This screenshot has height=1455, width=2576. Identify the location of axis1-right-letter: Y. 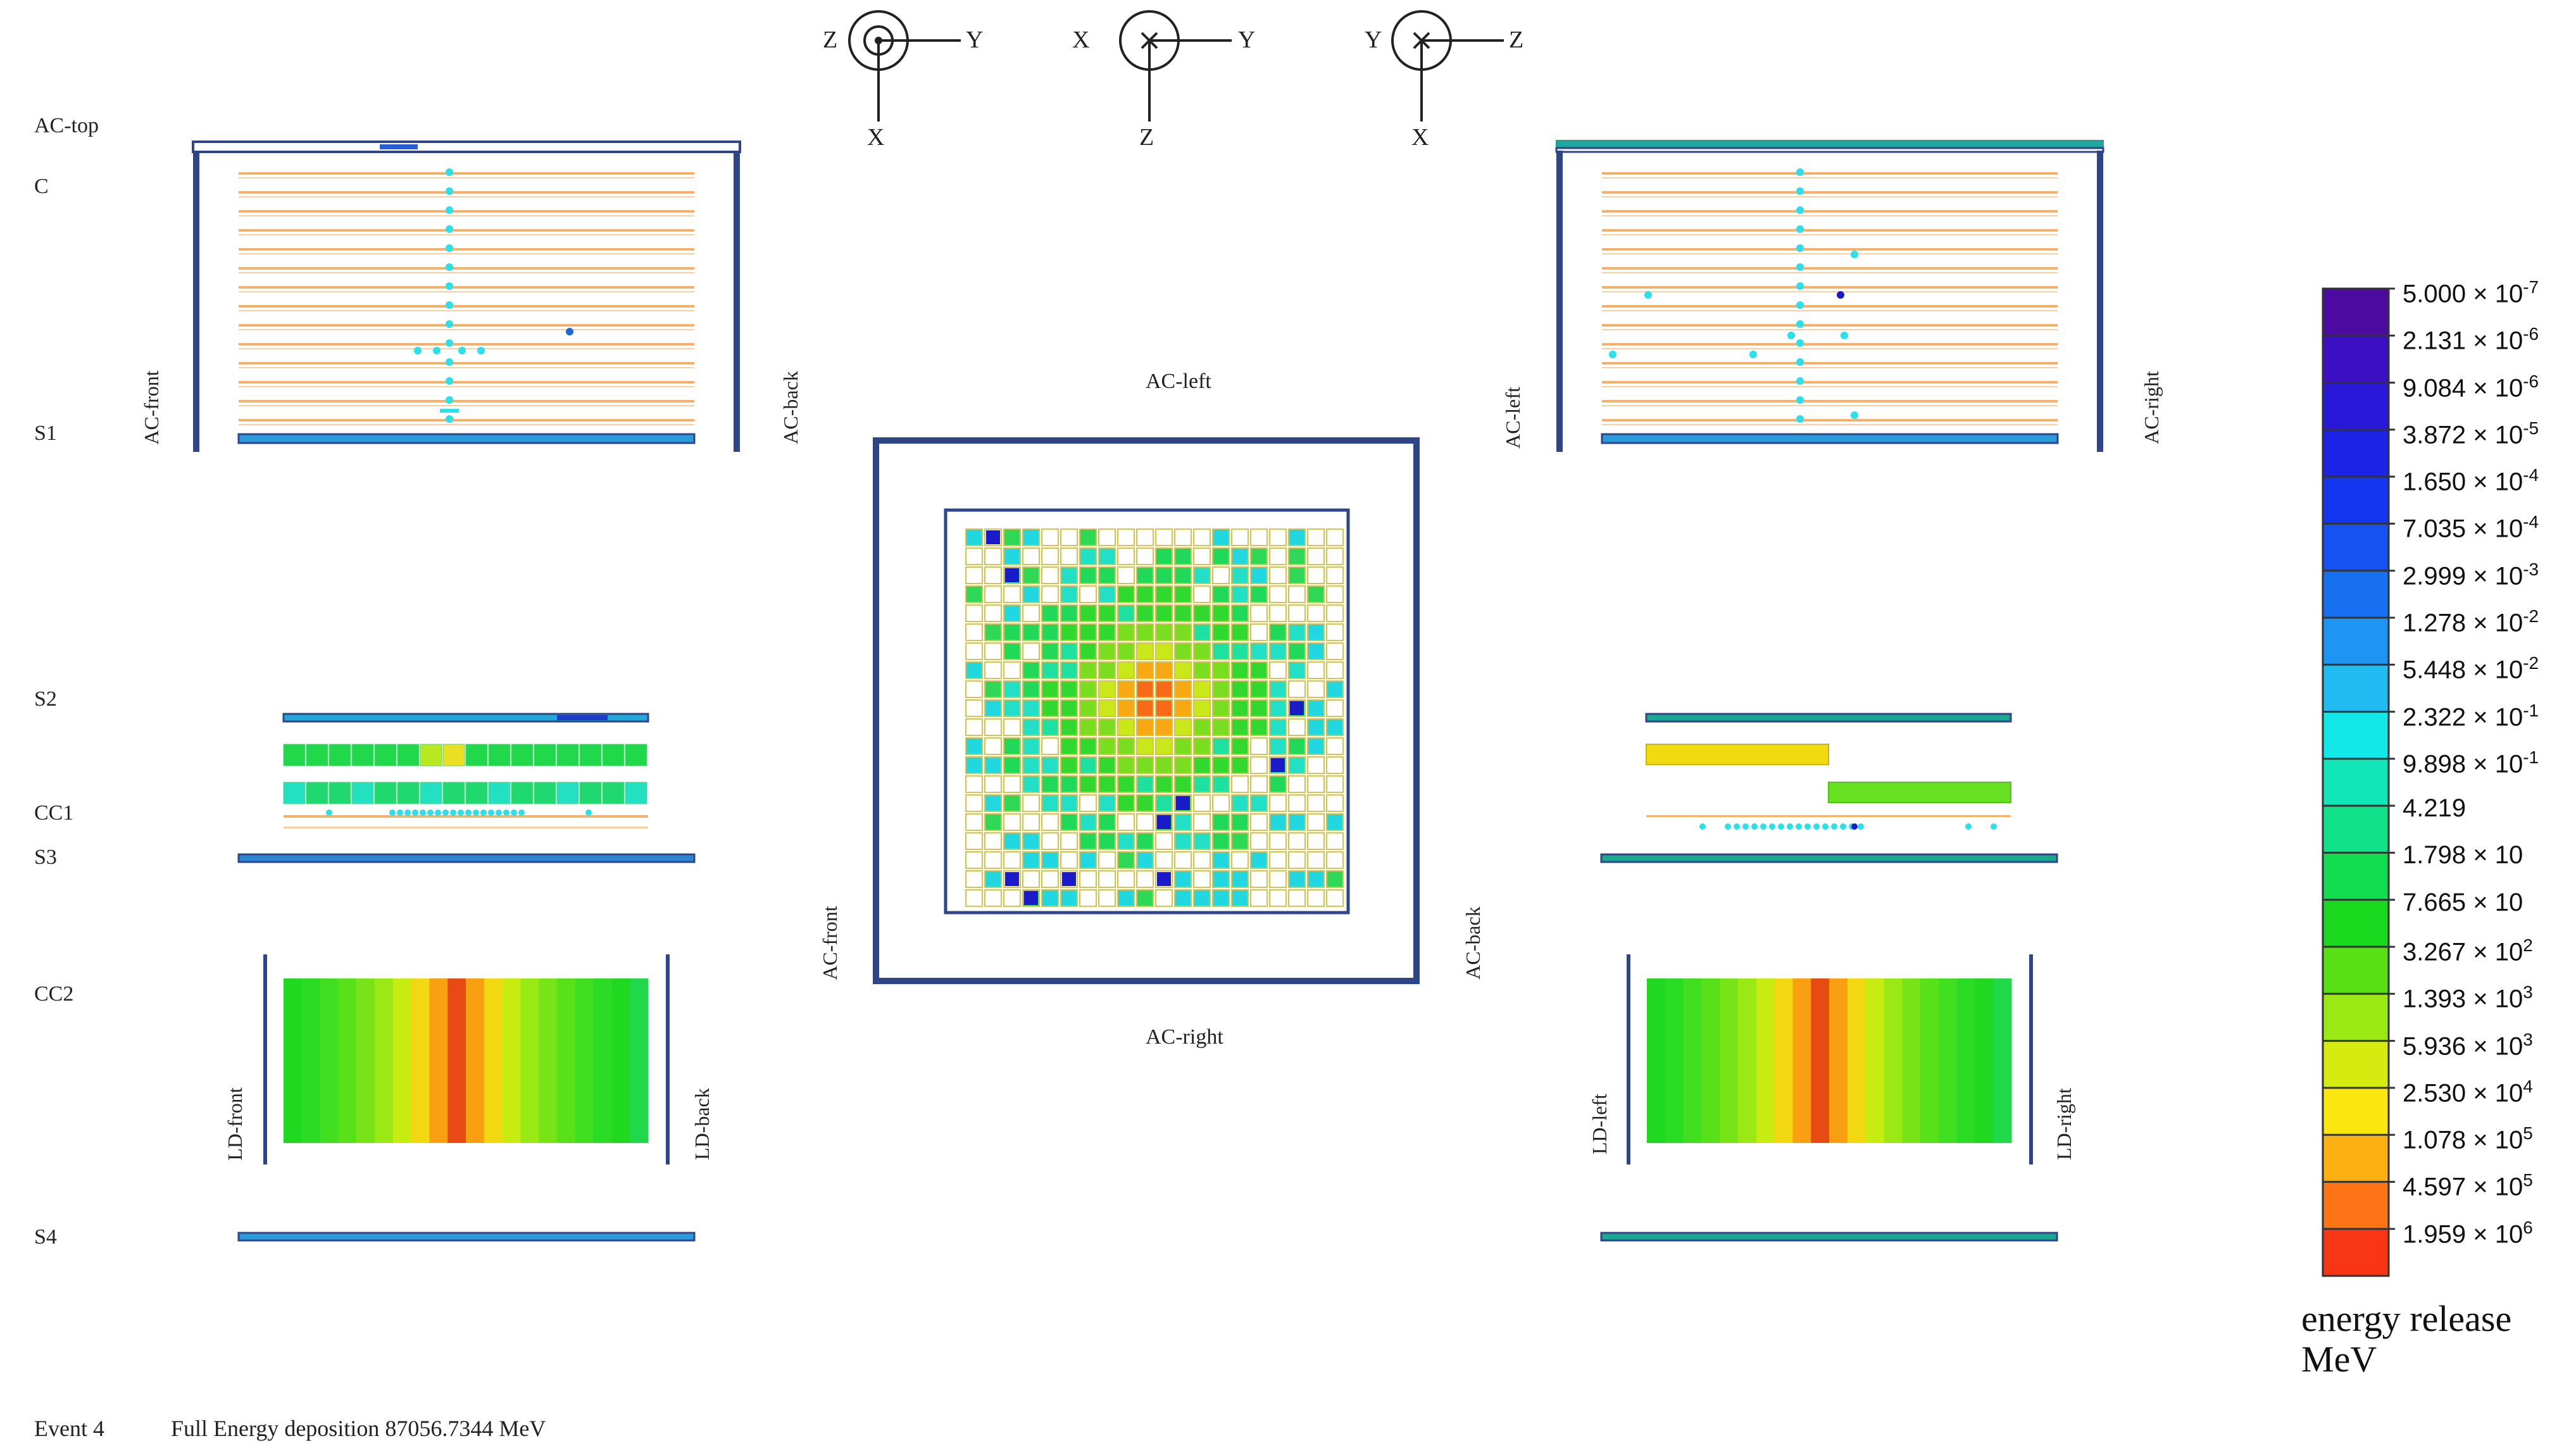
(975, 40).